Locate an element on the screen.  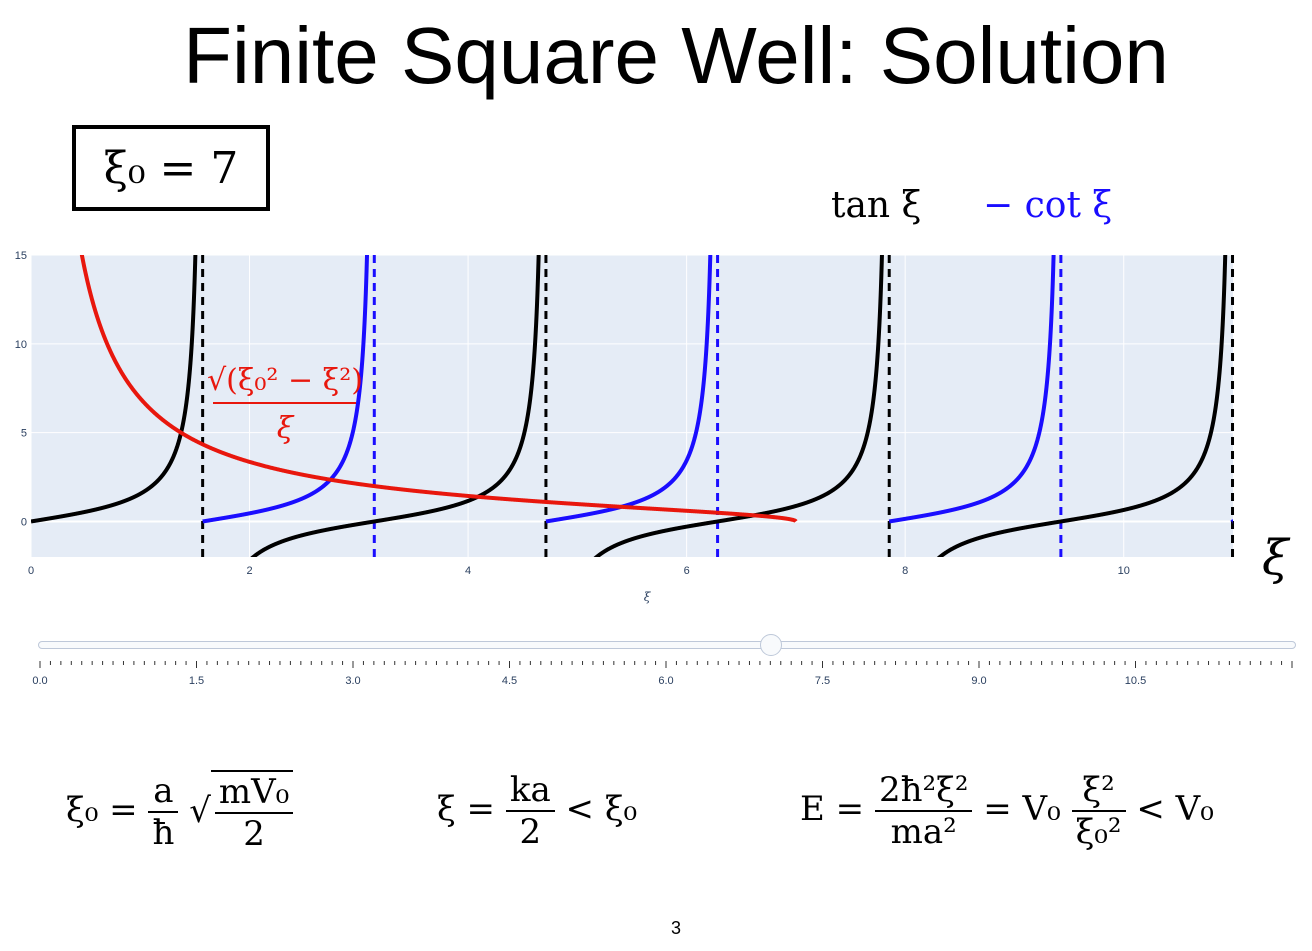
slider-tick-label: 1.5 is located at coordinates (196, 681).